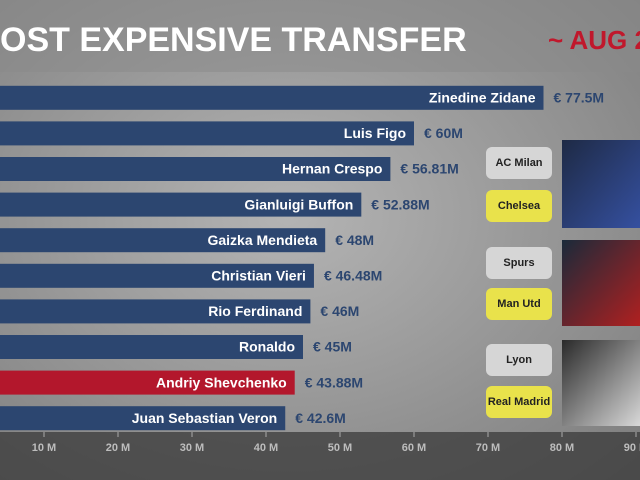  What do you see at coordinates (482, 98) in the screenshot?
I see `category-label: Zinedine Zidane` at bounding box center [482, 98].